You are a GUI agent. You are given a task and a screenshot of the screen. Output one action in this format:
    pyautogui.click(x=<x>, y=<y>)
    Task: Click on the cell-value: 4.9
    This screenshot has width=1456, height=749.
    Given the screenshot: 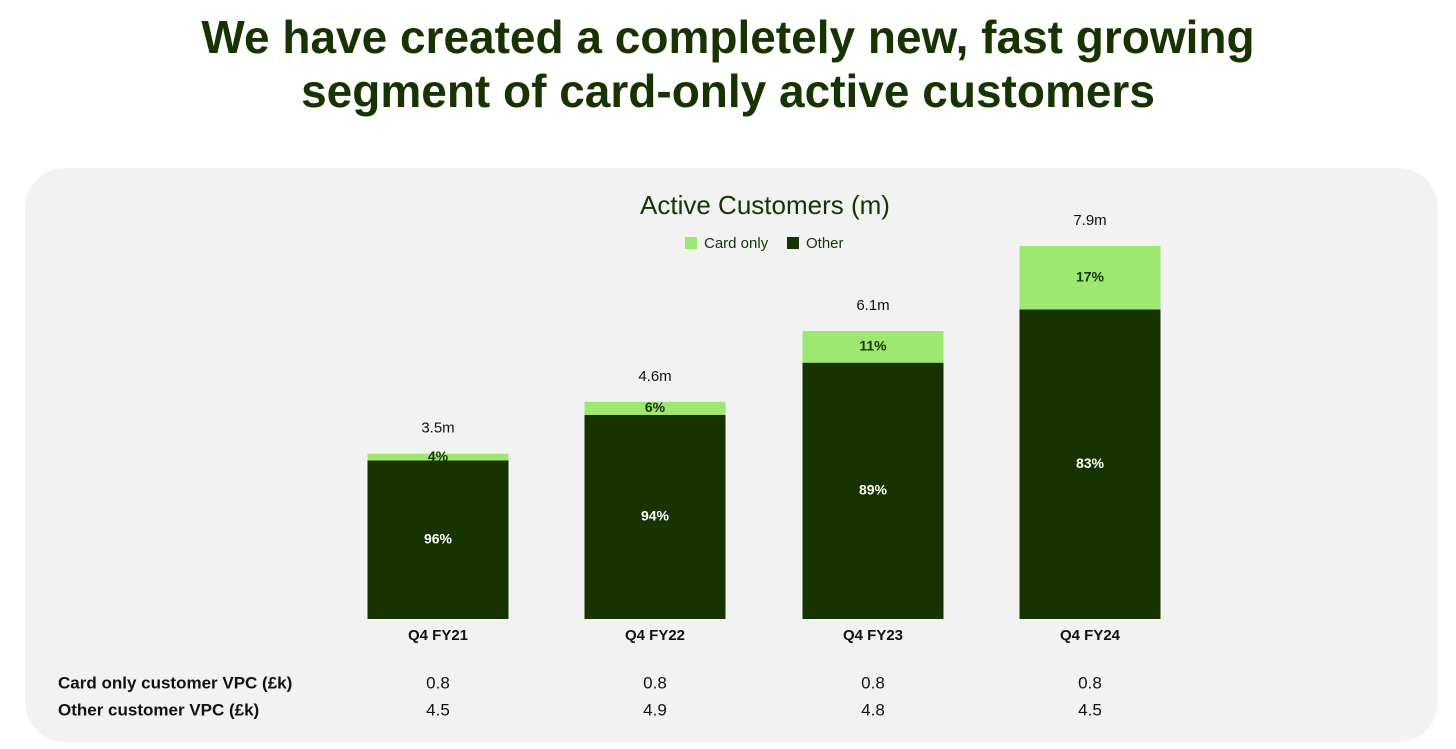 What is the action you would take?
    pyautogui.click(x=655, y=709)
    